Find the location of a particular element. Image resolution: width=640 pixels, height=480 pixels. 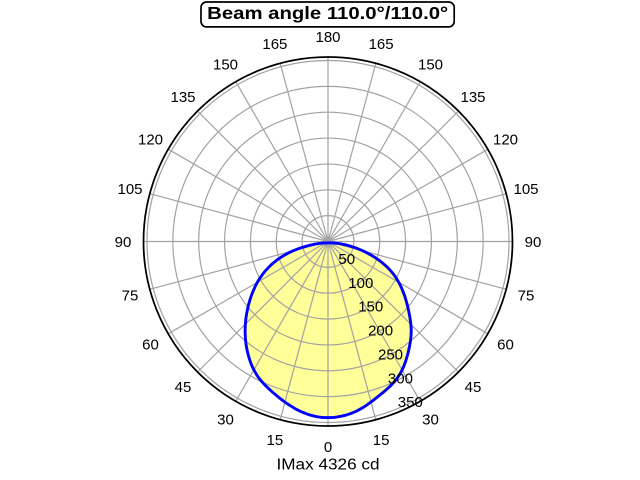

svg-text: IMax 4326 cd is located at coordinates (328, 465).